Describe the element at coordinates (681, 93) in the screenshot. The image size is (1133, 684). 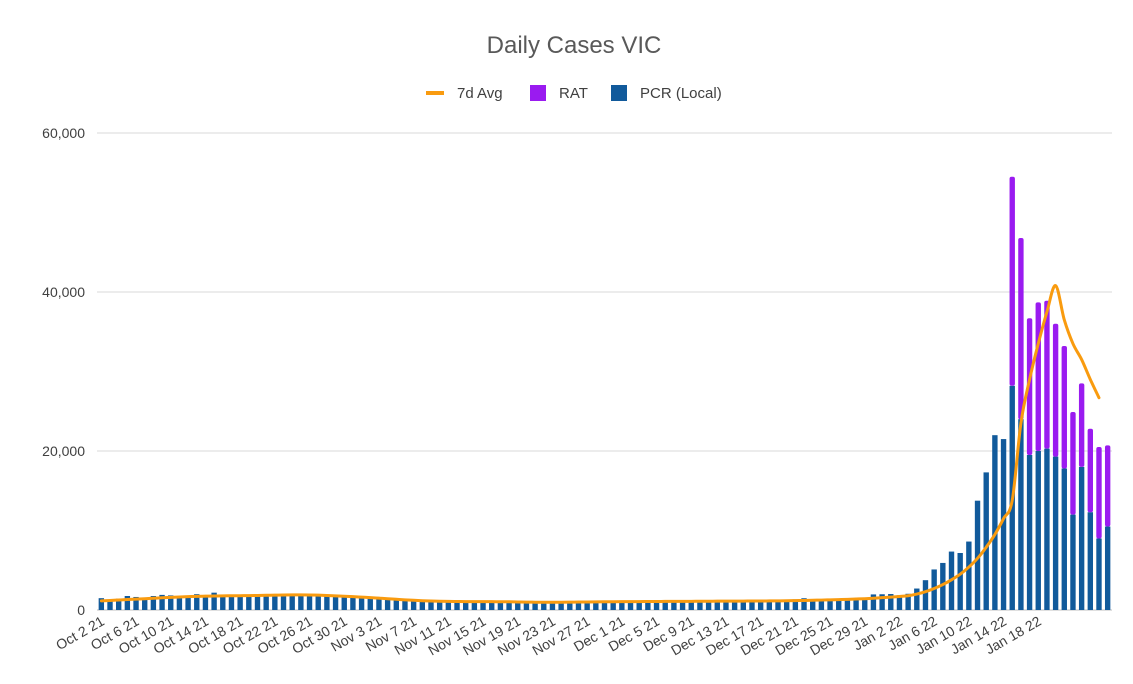
I see `legend-label-pcr: PCR (Local)` at that location.